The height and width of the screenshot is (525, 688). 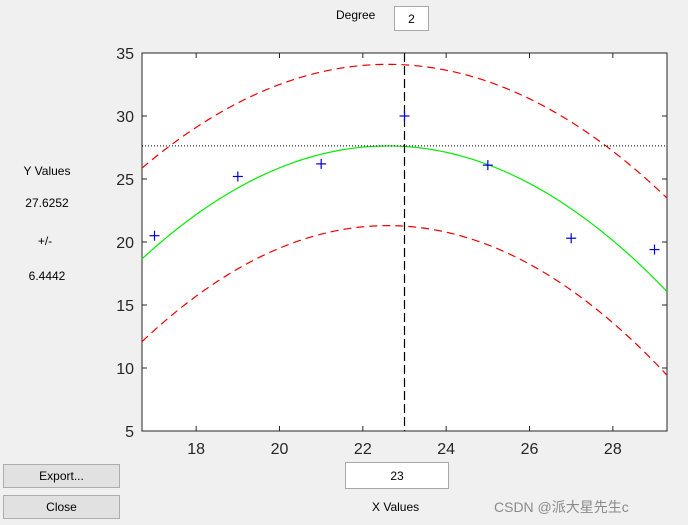 I want to click on x-tick-label: 28, so click(x=613, y=449).